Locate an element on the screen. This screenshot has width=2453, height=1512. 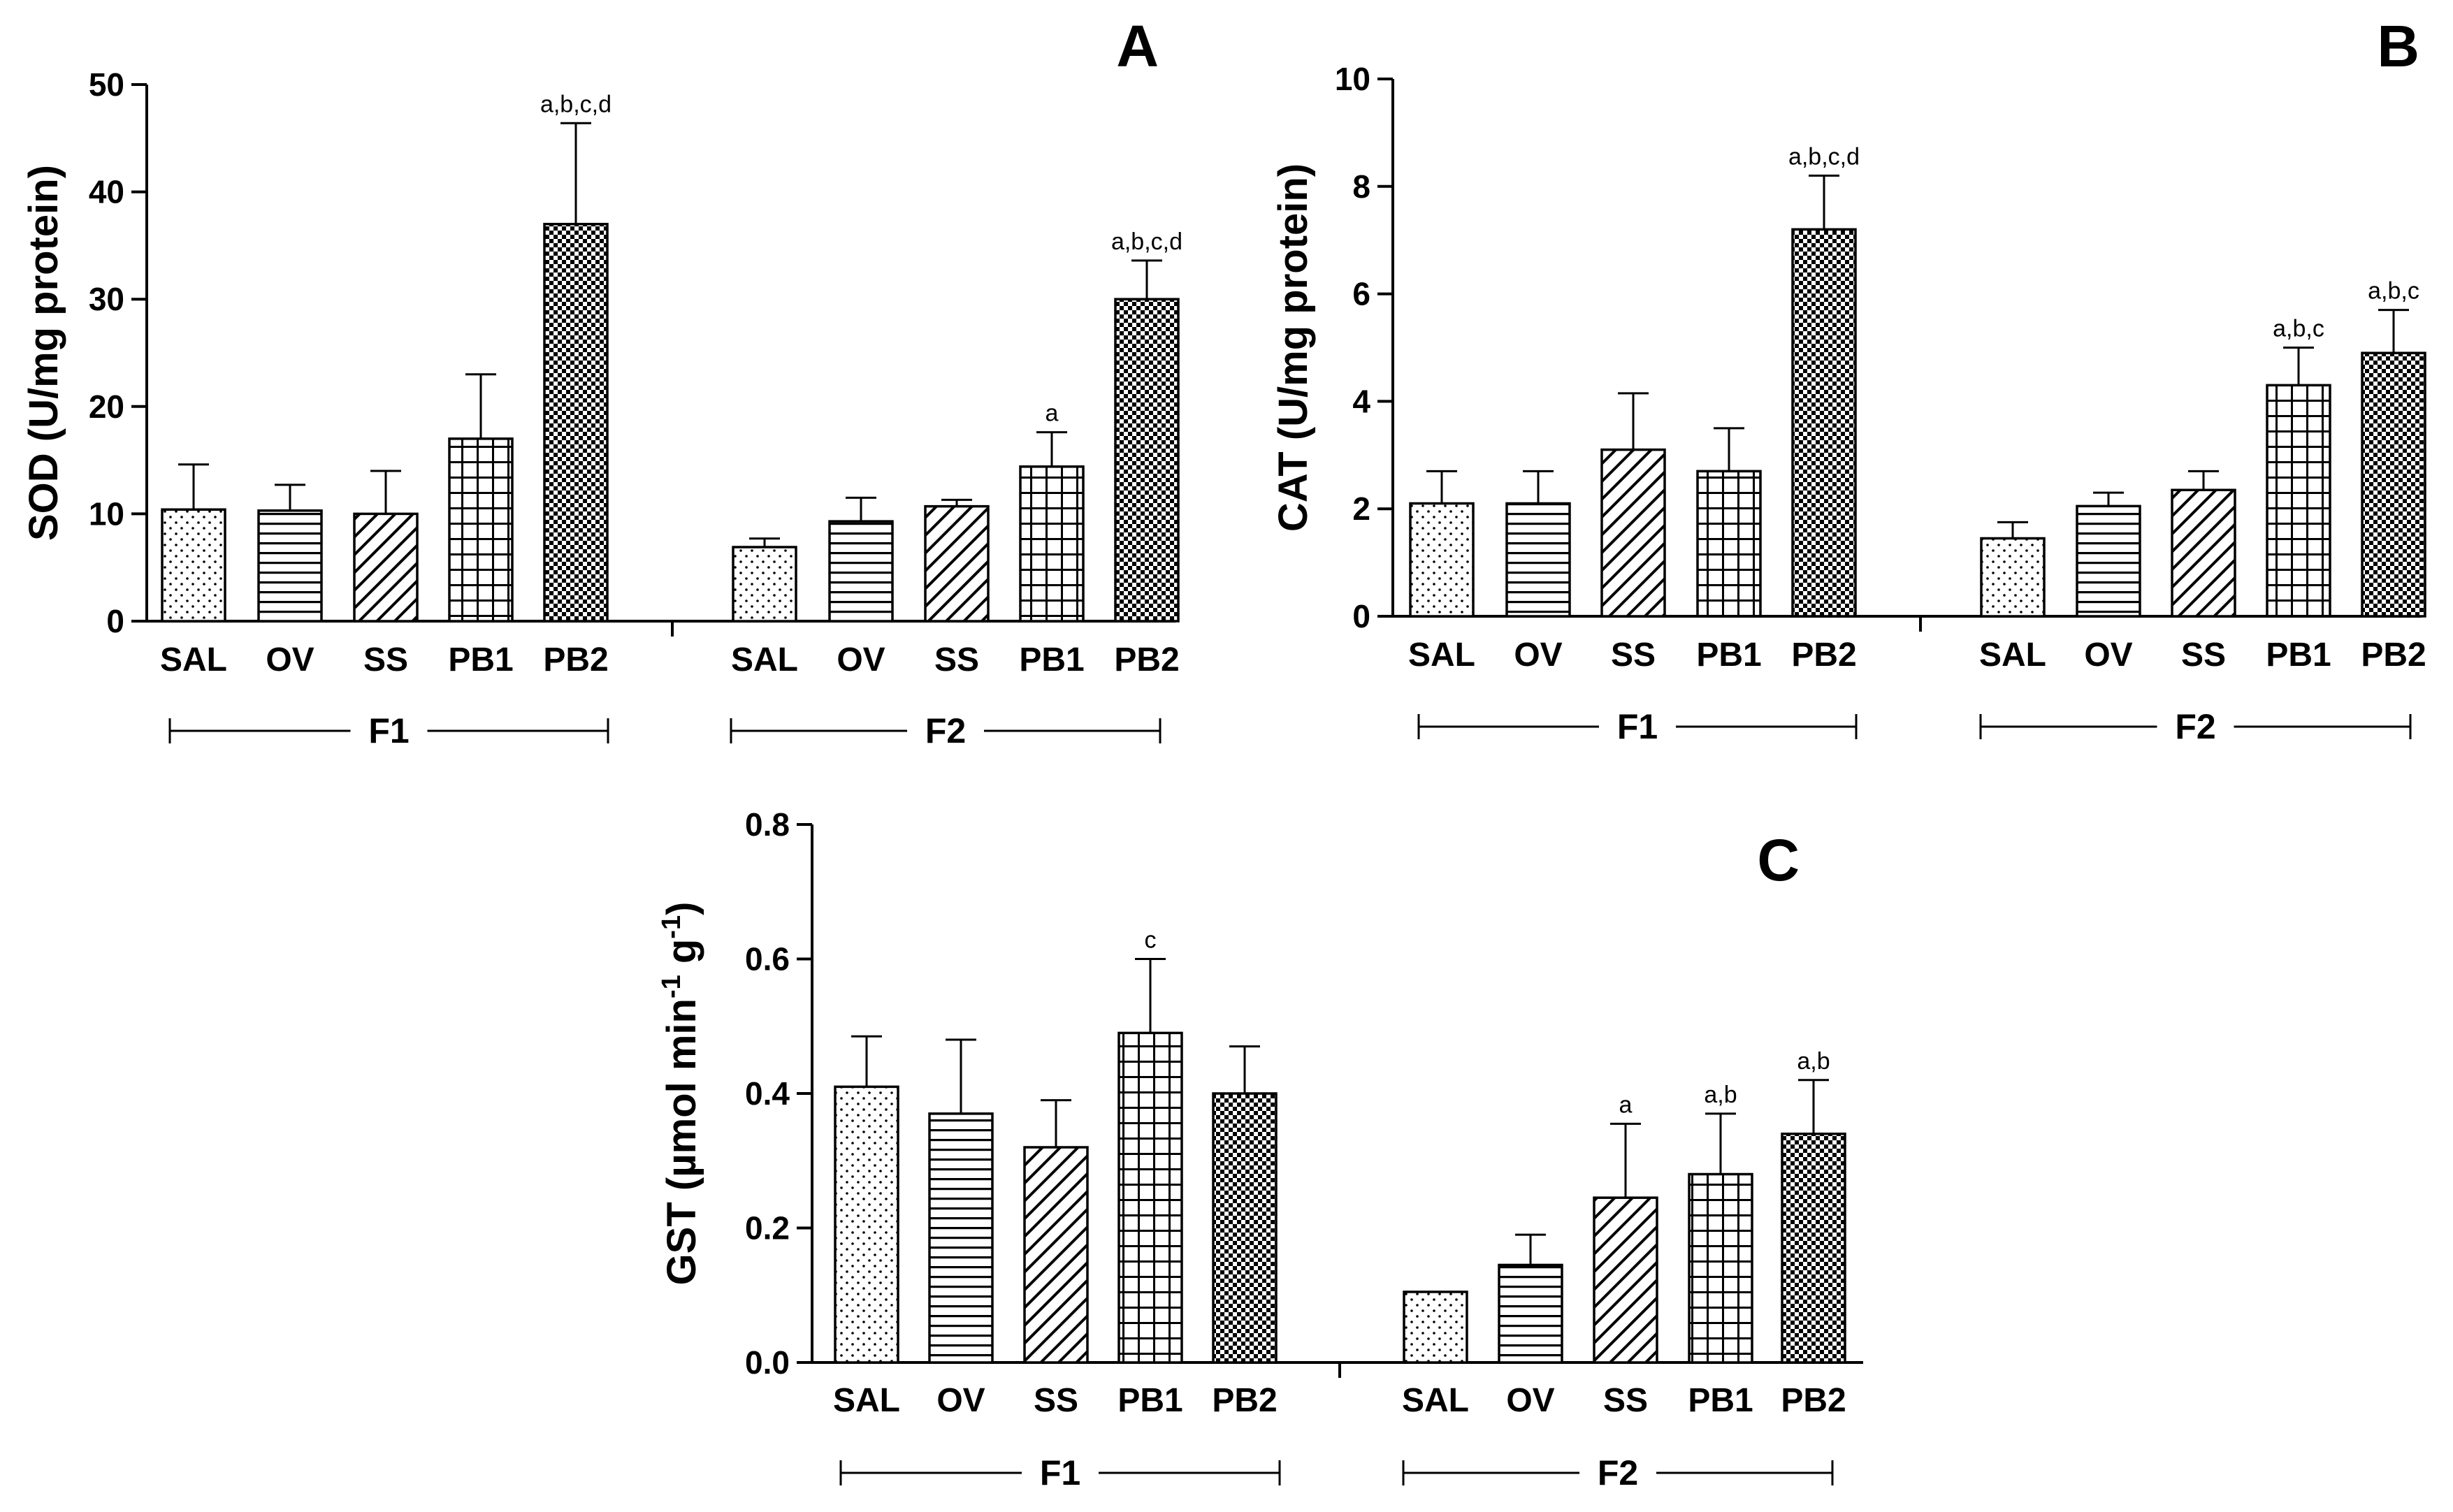
y-tick-label: 0.4 is located at coordinates (768, 1093).